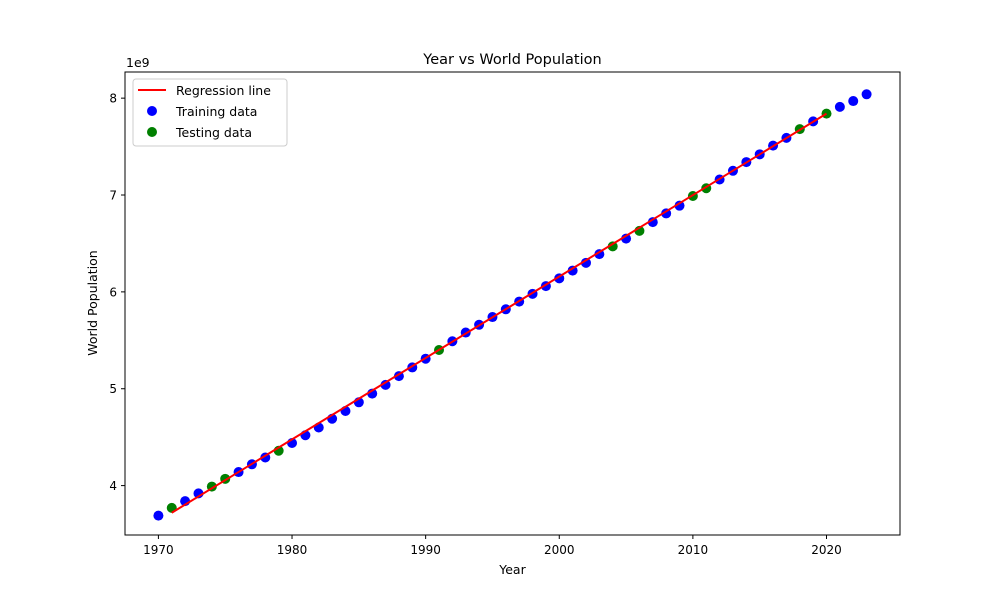  Describe the element at coordinates (213, 132) in the screenshot. I see `legend-label-testing: Testing data` at that location.